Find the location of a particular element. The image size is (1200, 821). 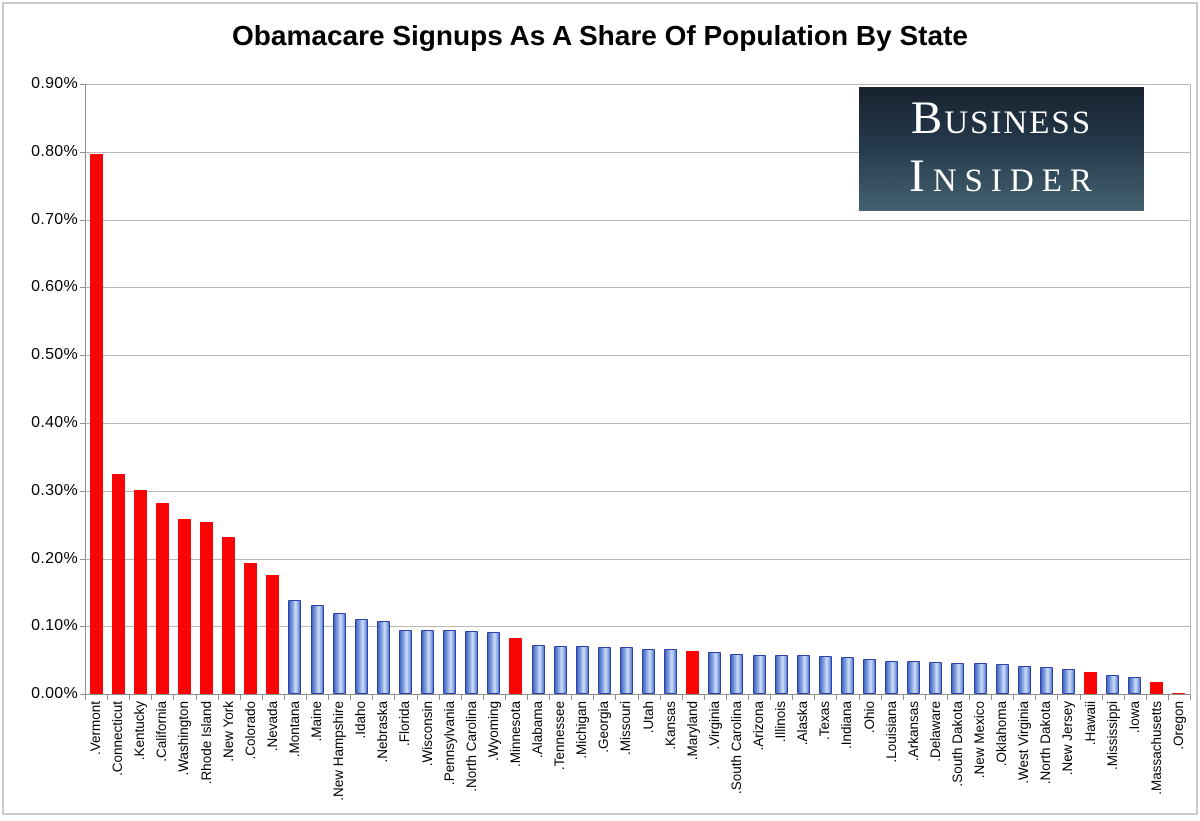

y-tick-label: 0.30% is located at coordinates (54, 490).